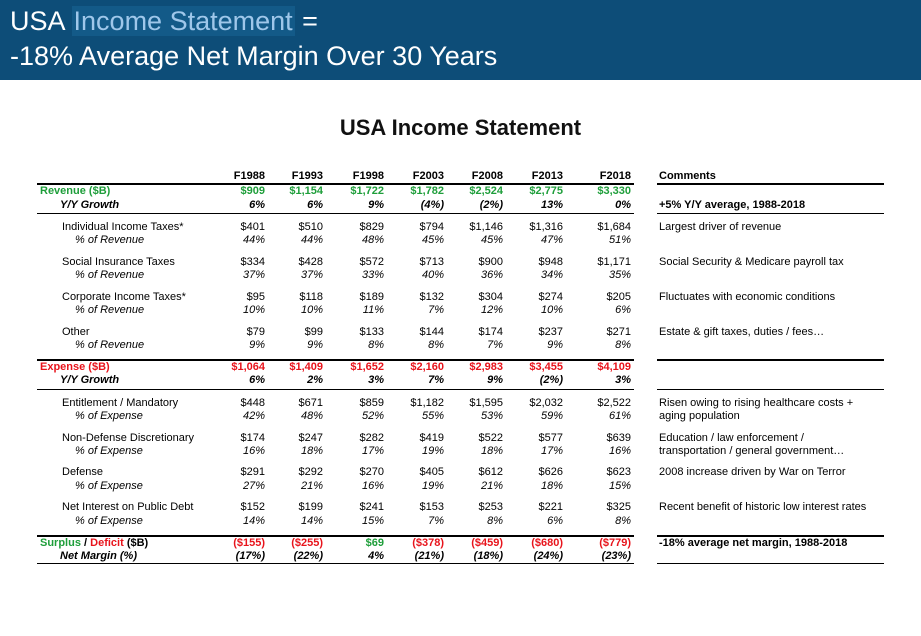 Image resolution: width=921 pixels, height=636 pixels. I want to click on value-cell: 36%, so click(491, 275).